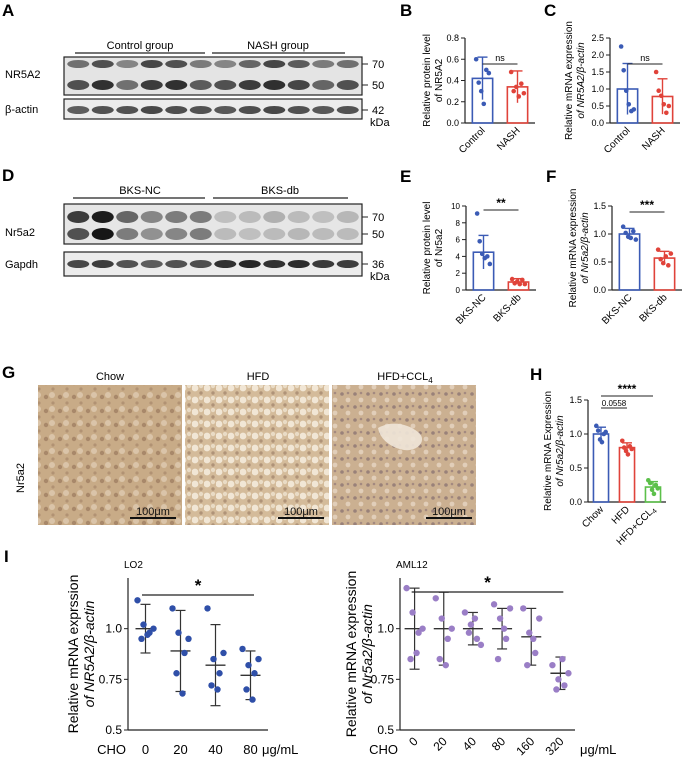  What do you see at coordinates (413, 741) in the screenshot?
I see `x-tick-label: 0` at bounding box center [413, 741].